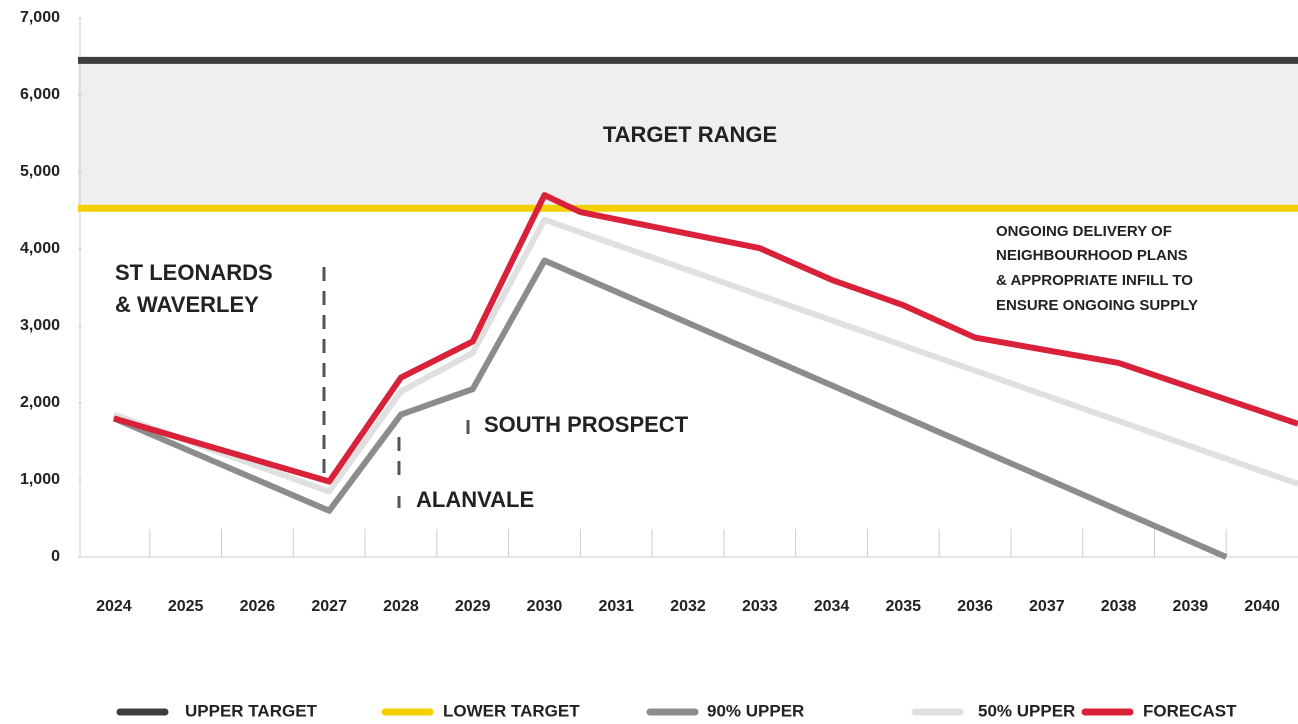  Describe the element at coordinates (187, 304) in the screenshot. I see `annotation: & WAVERLEY` at that location.